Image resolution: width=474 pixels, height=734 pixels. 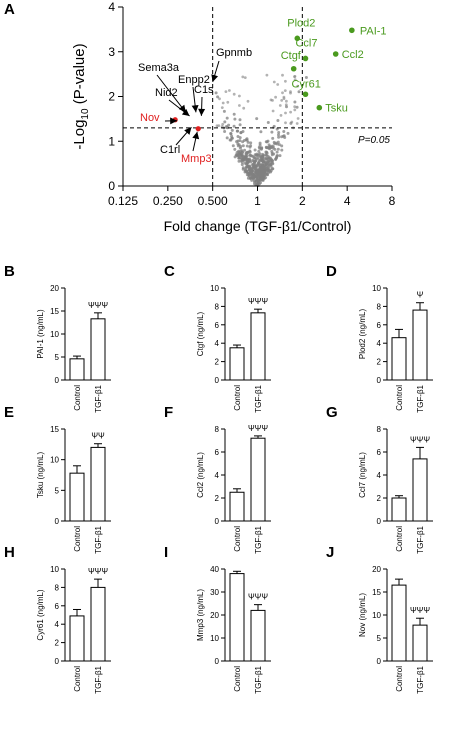 What do you see at coordinates (188, 131) in the screenshot?
I see `arrow-c1rl-head` at bounding box center [188, 131].